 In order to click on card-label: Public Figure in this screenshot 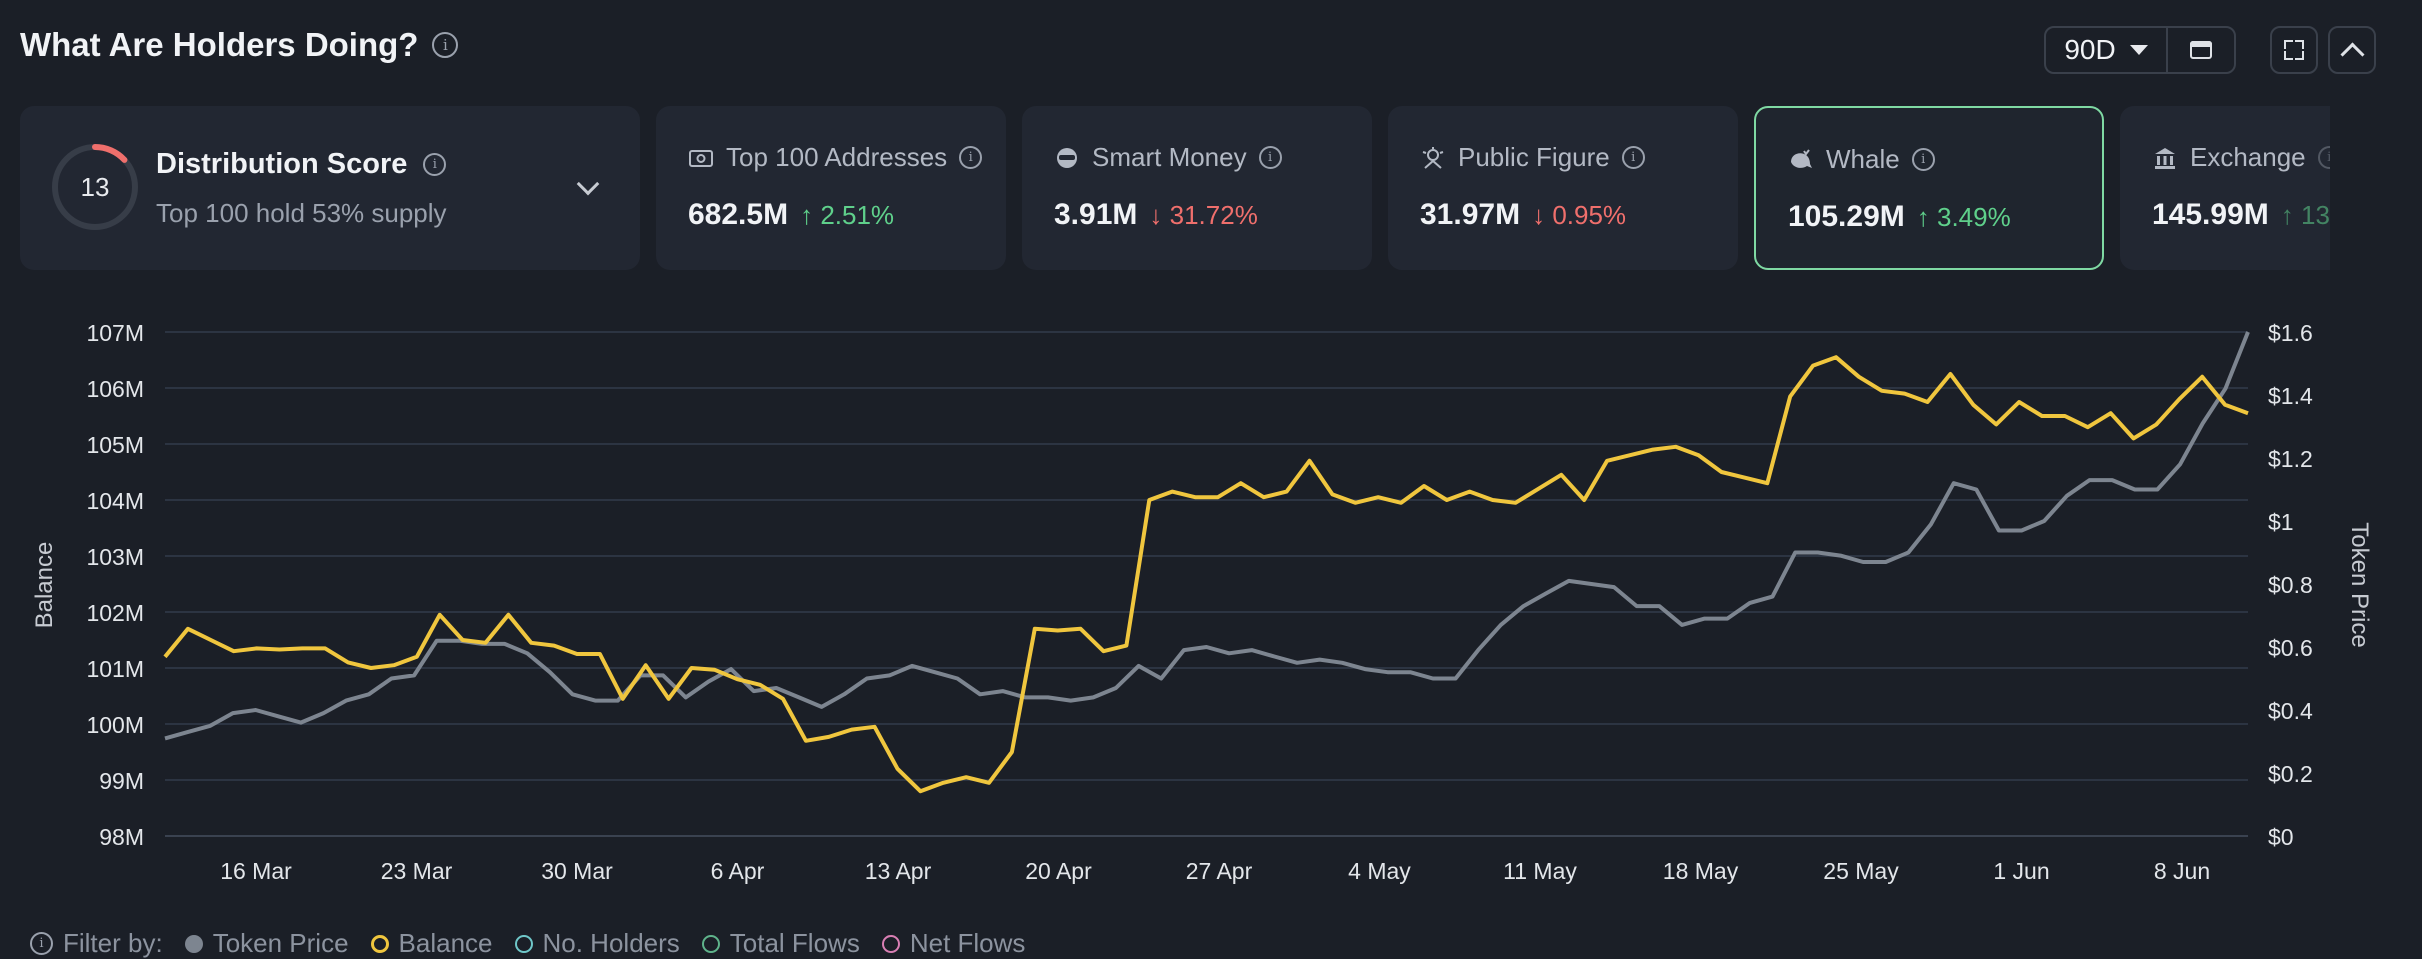, I will do `click(1534, 157)`.